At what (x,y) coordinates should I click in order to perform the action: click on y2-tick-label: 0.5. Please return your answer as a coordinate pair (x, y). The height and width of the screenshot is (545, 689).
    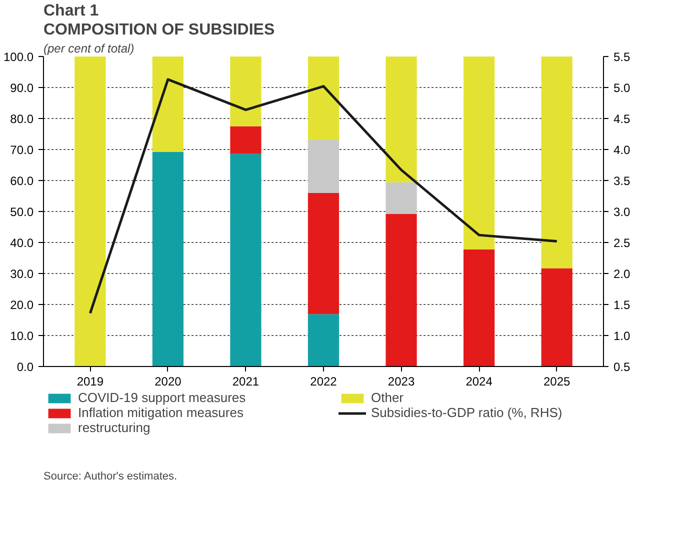
    Looking at the image, I should click on (622, 367).